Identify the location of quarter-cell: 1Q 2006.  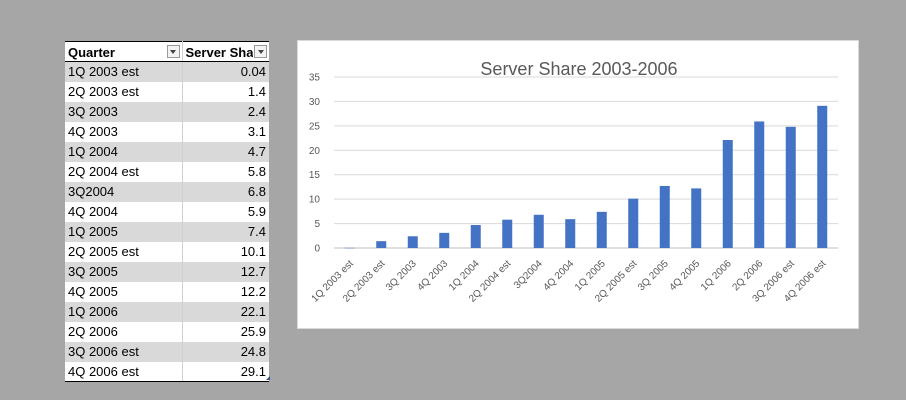
(124, 311).